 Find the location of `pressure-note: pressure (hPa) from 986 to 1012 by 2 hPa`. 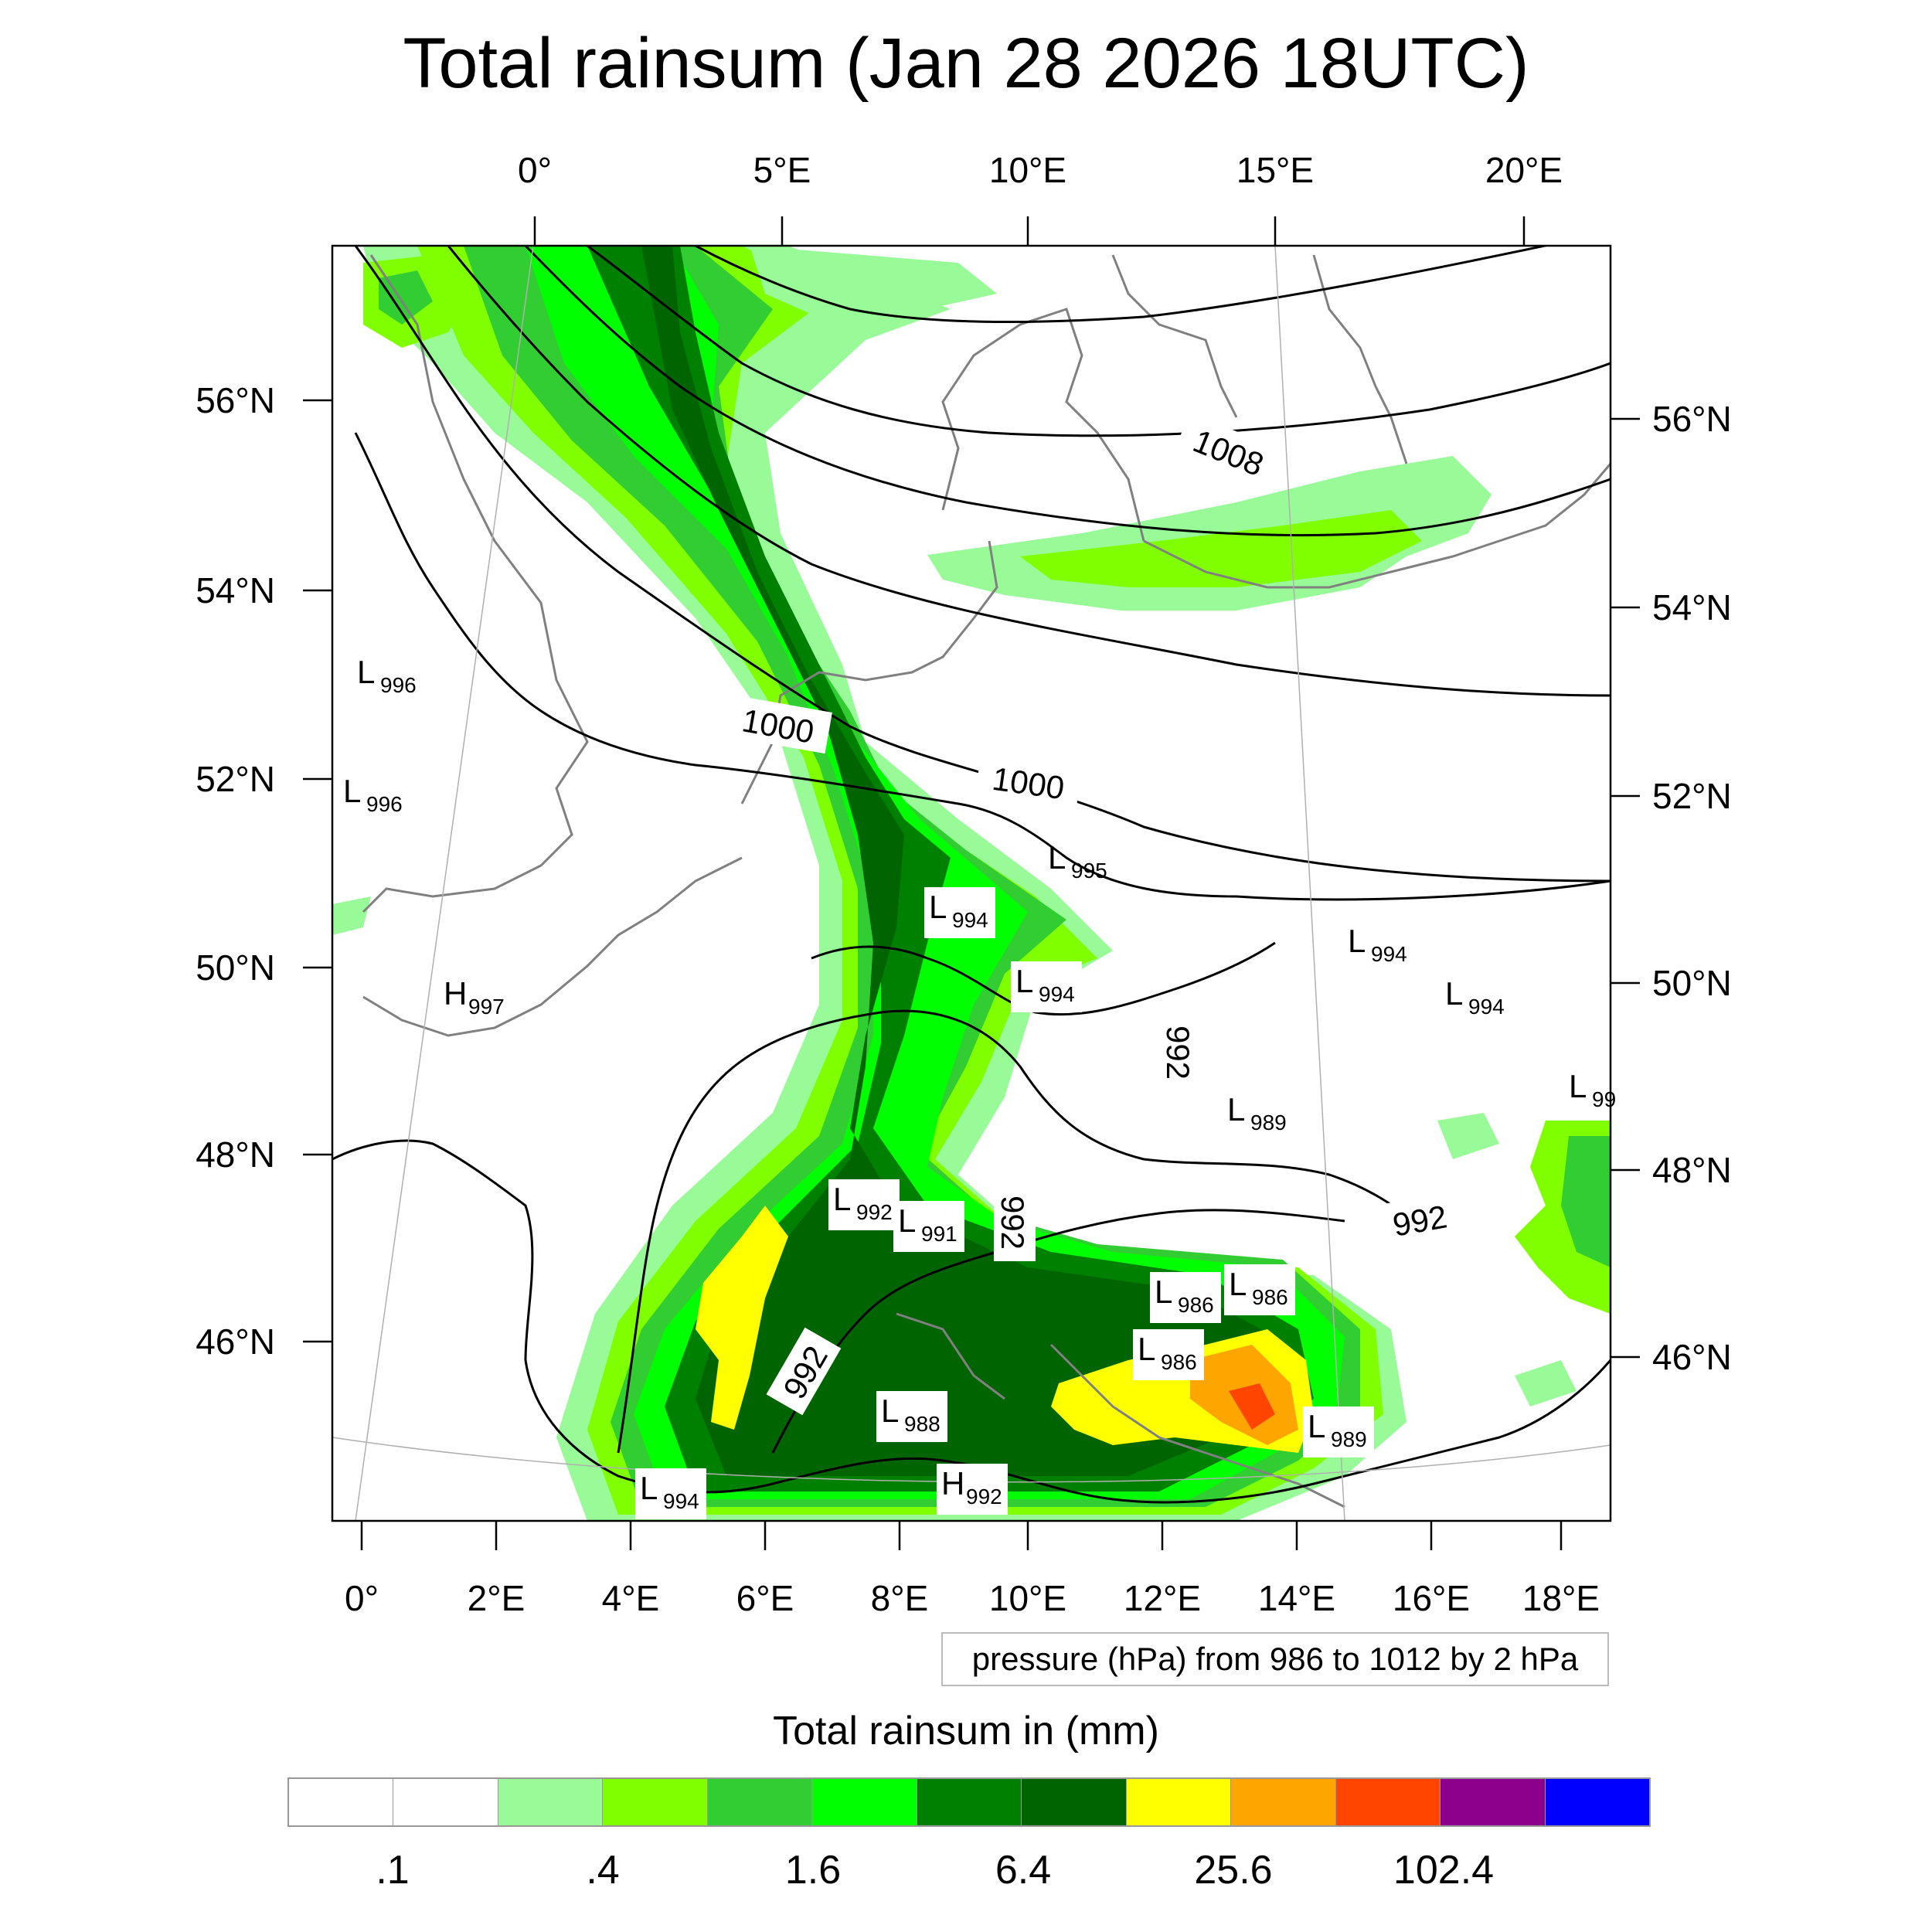

pressure-note: pressure (hPa) from 986 to 1012 by 2 hPa is located at coordinates (1275, 1659).